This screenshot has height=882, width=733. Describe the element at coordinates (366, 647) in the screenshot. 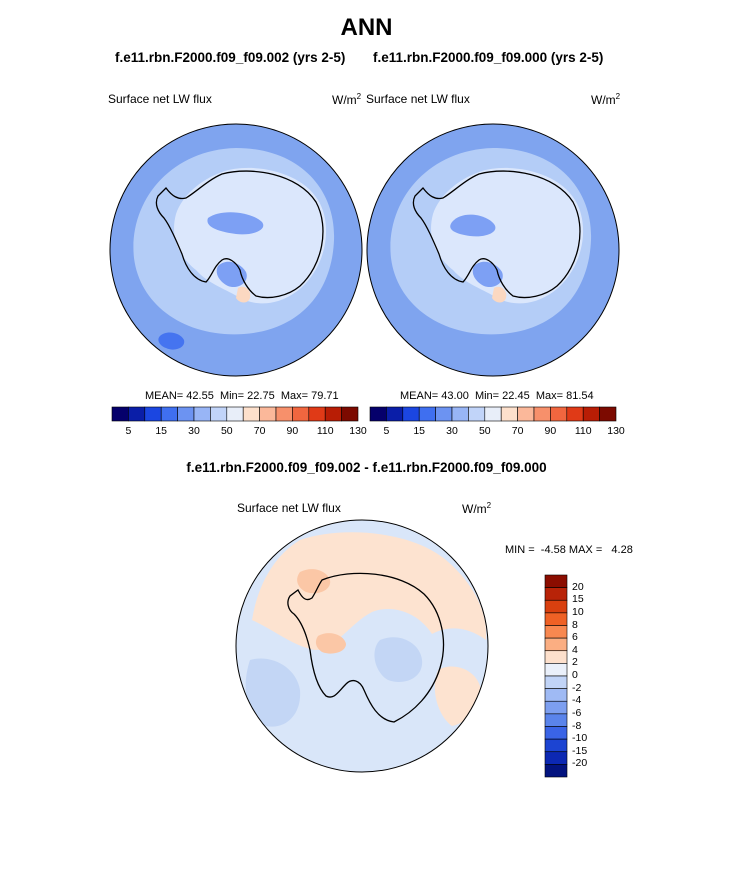

I see `diff-coastline` at that location.